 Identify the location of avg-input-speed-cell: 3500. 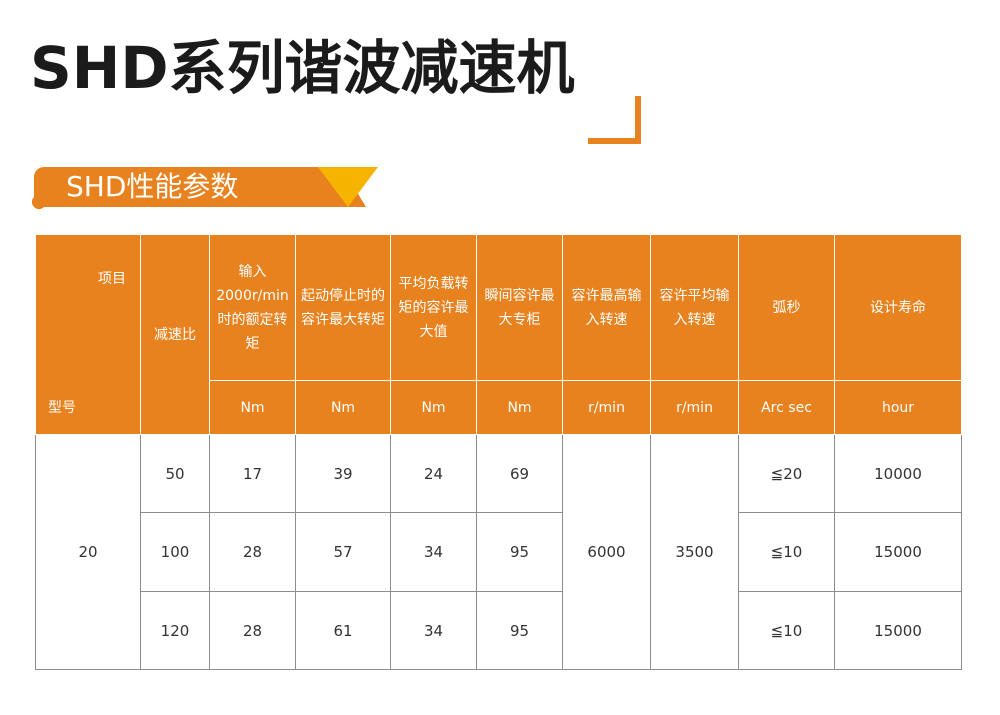
(694, 552).